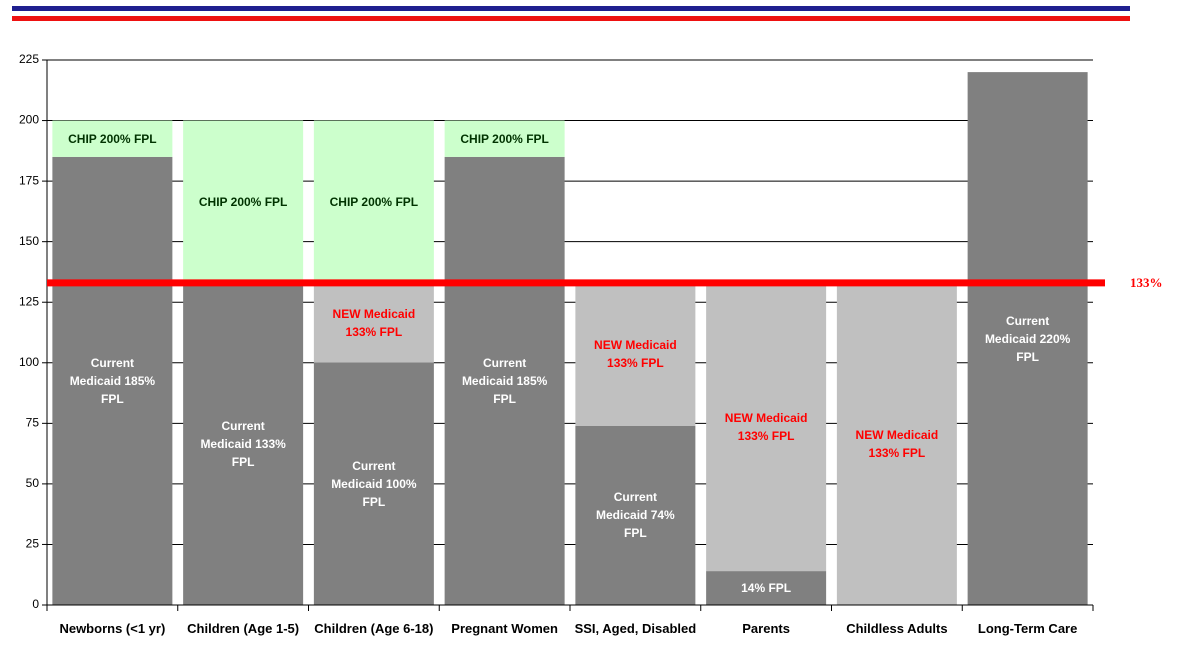 This screenshot has width=1186, height=660. I want to click on header-rule-blue, so click(571, 8).